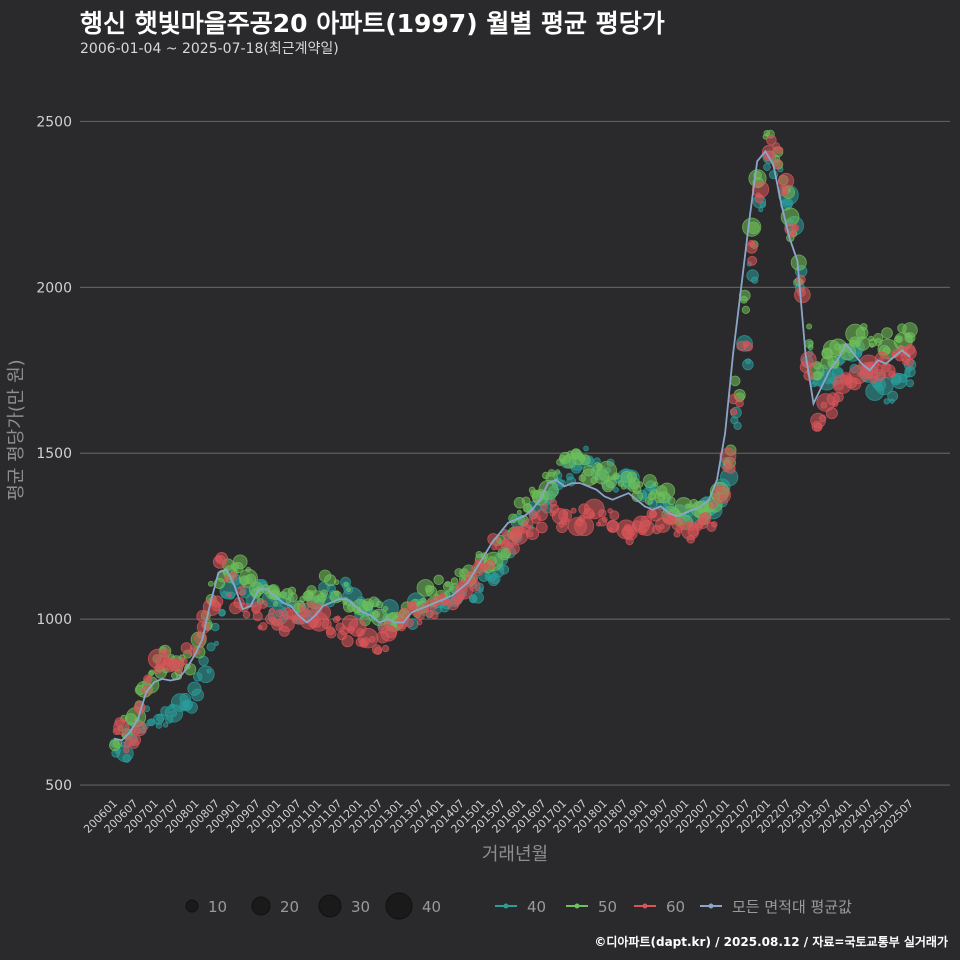 Image resolution: width=960 pixels, height=960 pixels. What do you see at coordinates (360, 907) in the screenshot?
I see `size-legend-label: 30` at bounding box center [360, 907].